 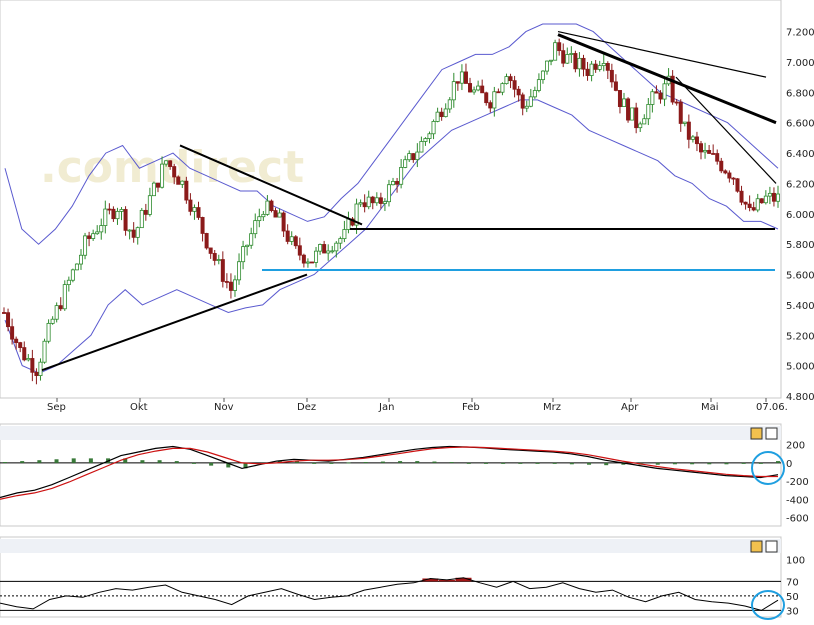 I want to click on settings-icon, so click(x=756, y=546).